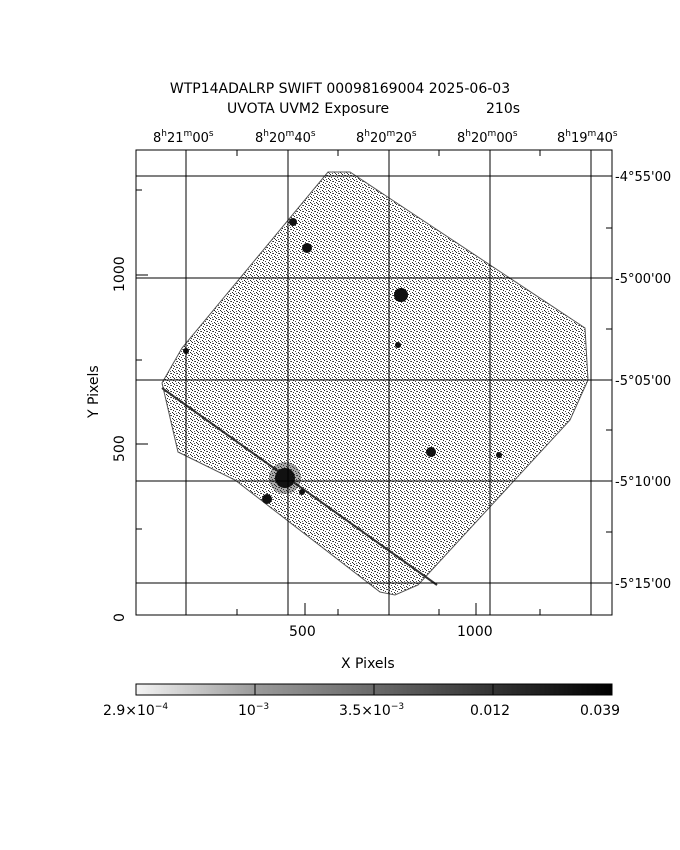 The image size is (680, 850). What do you see at coordinates (643, 177) in the screenshot?
I see `dec-tick-label: -4°55'00` at bounding box center [643, 177].